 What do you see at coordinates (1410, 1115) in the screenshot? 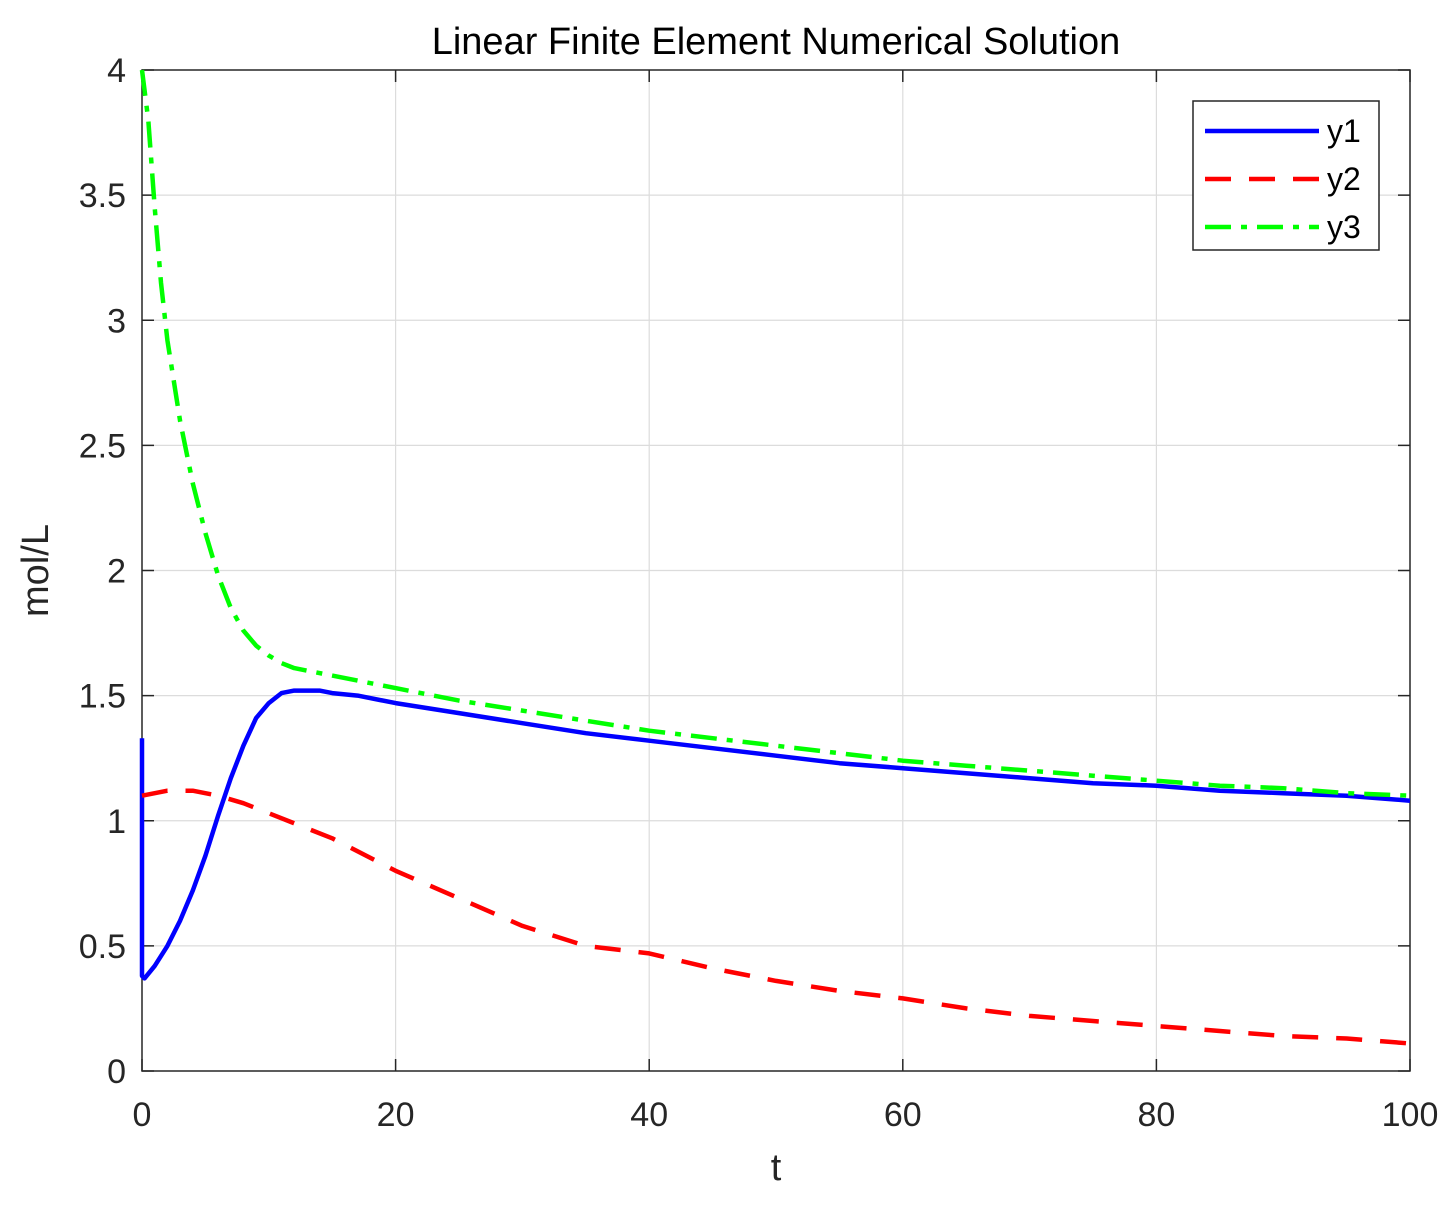
I see `x-tick-label: 100` at bounding box center [1410, 1115].